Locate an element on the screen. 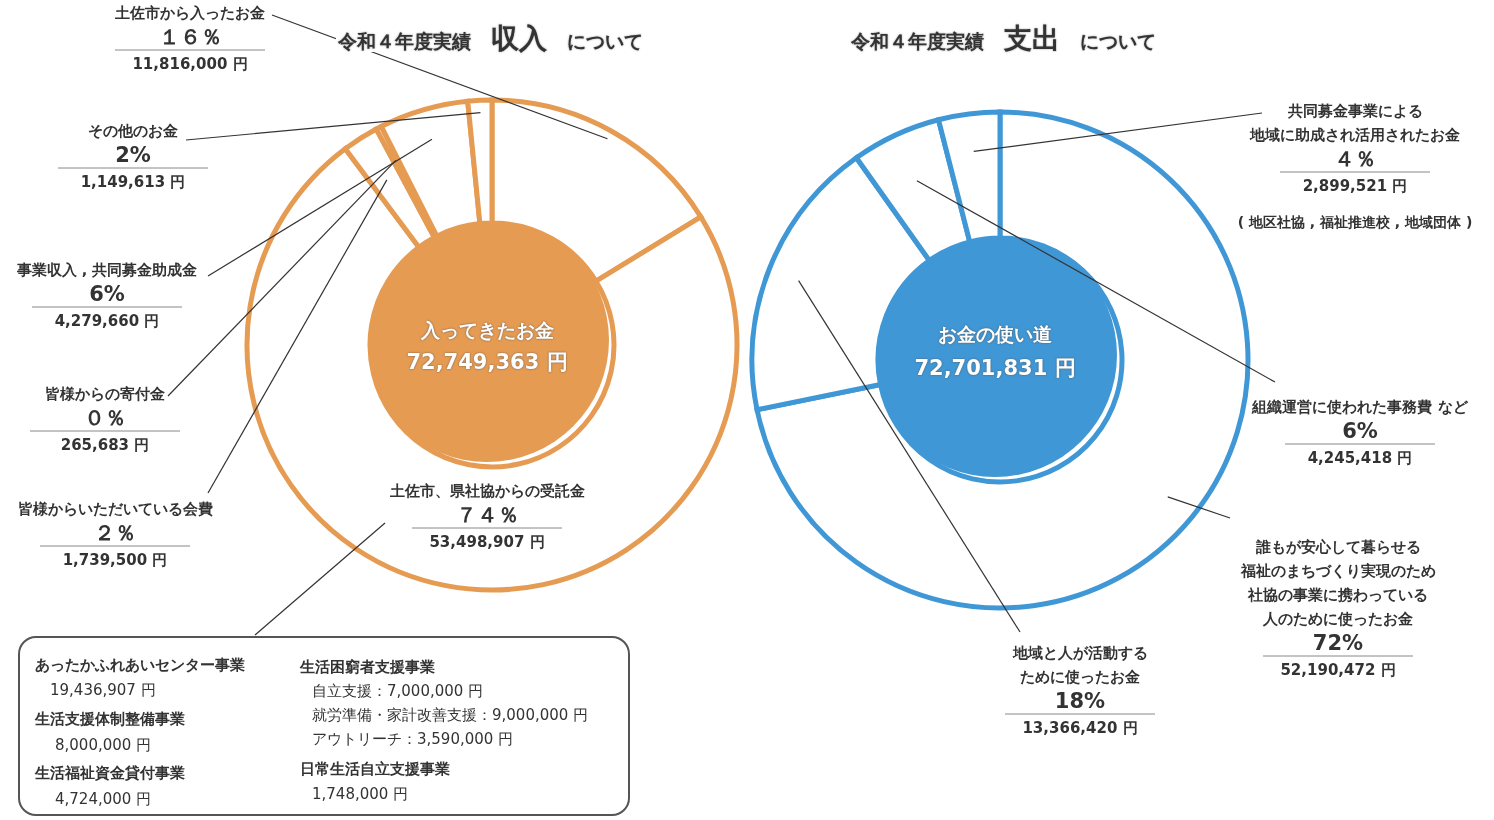 The width and height of the screenshot is (1494, 820). slice-label: 皆様からいただいている会費 is located at coordinates (115, 509).